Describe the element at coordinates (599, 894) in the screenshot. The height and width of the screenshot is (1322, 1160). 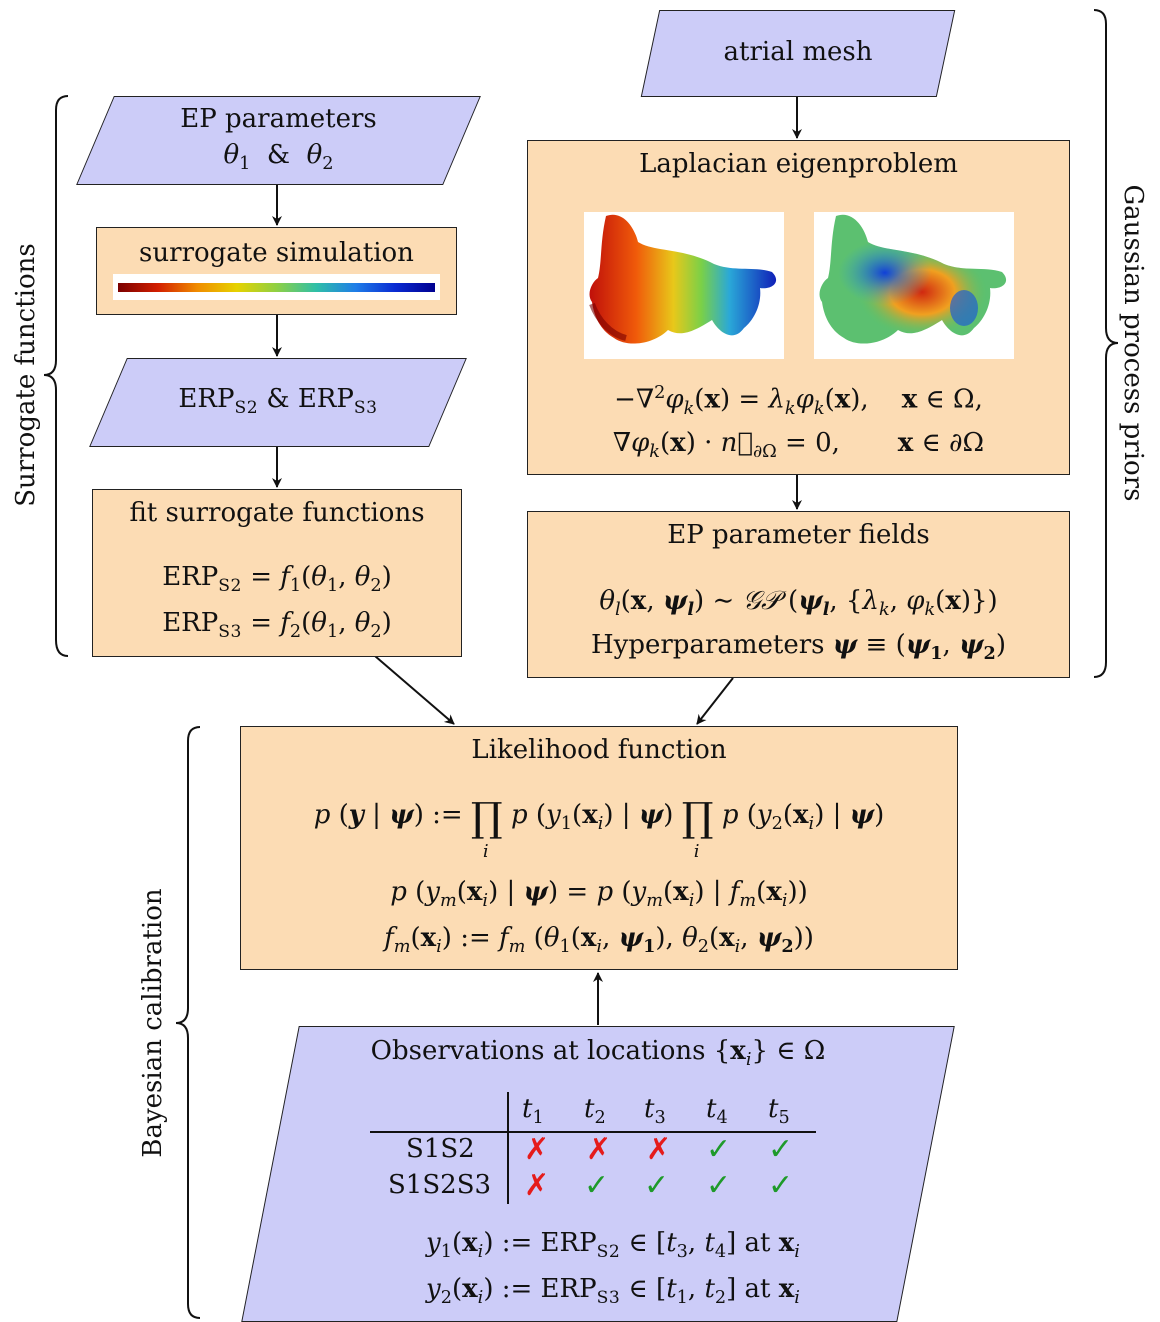
I see `likelihood-eq2: p (ym(xi) | ψ) = p (ym(xi) | fm(xi))` at that location.